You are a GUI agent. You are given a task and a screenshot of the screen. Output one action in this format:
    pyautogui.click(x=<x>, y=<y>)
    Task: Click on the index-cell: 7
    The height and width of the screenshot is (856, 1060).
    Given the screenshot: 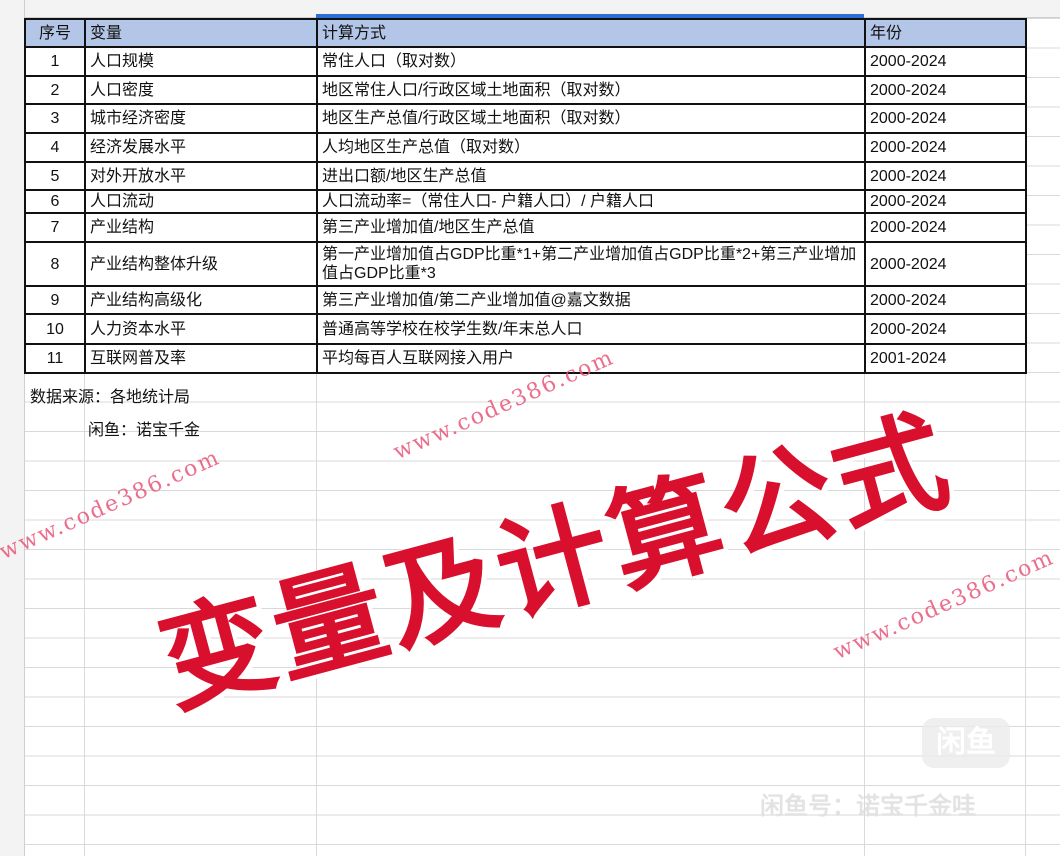 What is the action you would take?
    pyautogui.click(x=55, y=227)
    